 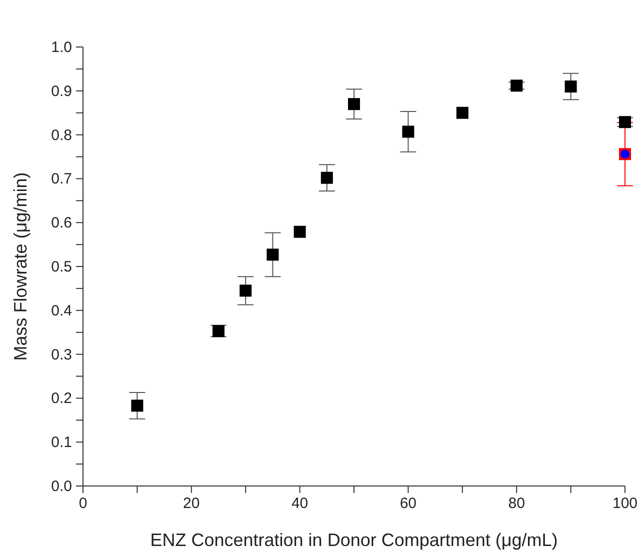 I want to click on y-tick-label: 1.0, so click(x=61, y=47).